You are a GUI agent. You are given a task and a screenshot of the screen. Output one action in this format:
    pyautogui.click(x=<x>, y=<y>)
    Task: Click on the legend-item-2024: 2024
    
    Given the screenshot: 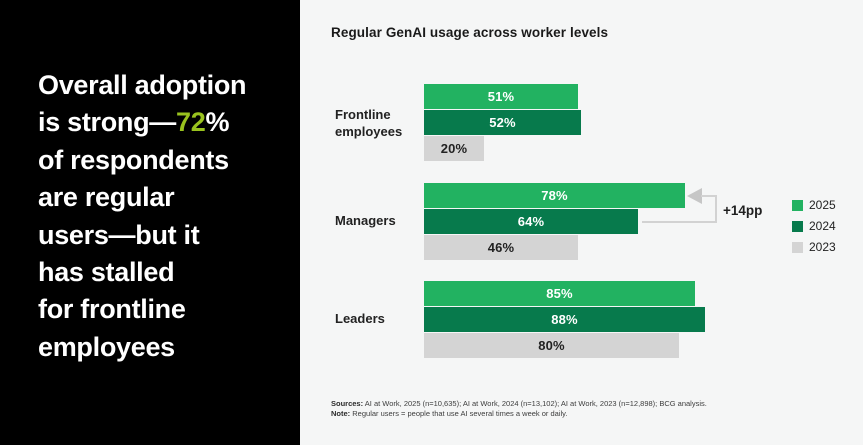 What is the action you would take?
    pyautogui.click(x=814, y=226)
    